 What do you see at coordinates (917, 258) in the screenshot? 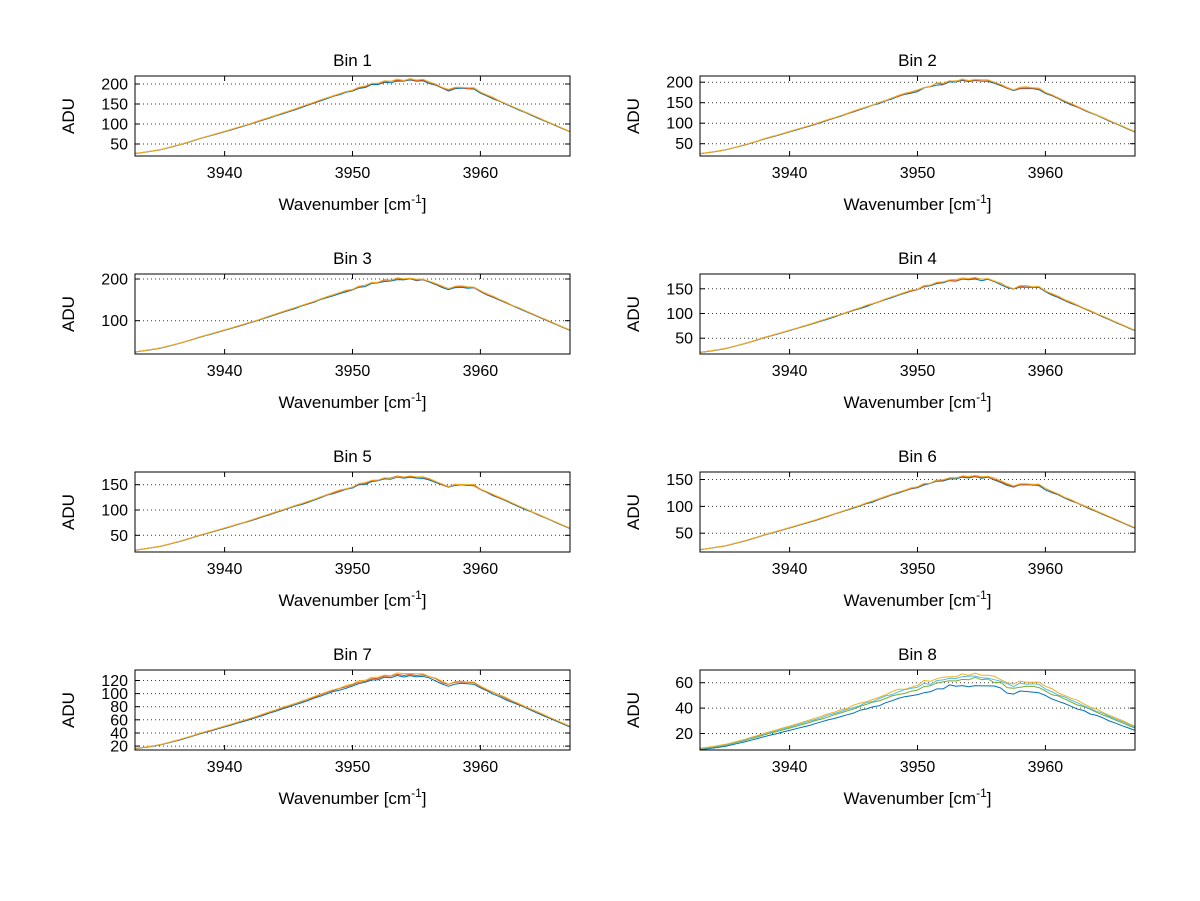
I see `chart-title: Bin 4` at bounding box center [917, 258].